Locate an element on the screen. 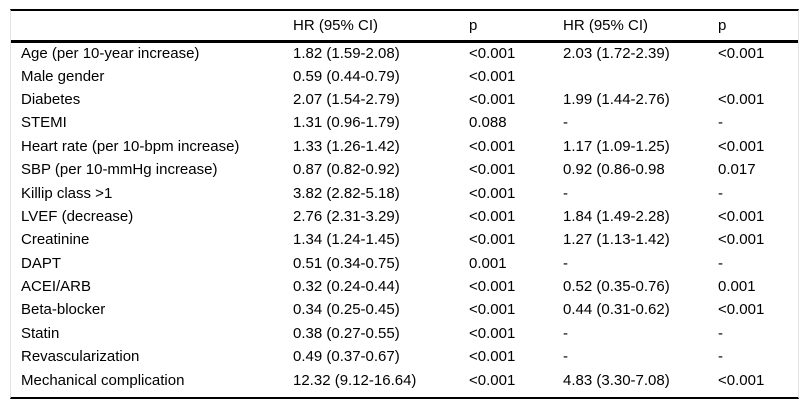  p-cell-2: 0.017 is located at coordinates (737, 170).